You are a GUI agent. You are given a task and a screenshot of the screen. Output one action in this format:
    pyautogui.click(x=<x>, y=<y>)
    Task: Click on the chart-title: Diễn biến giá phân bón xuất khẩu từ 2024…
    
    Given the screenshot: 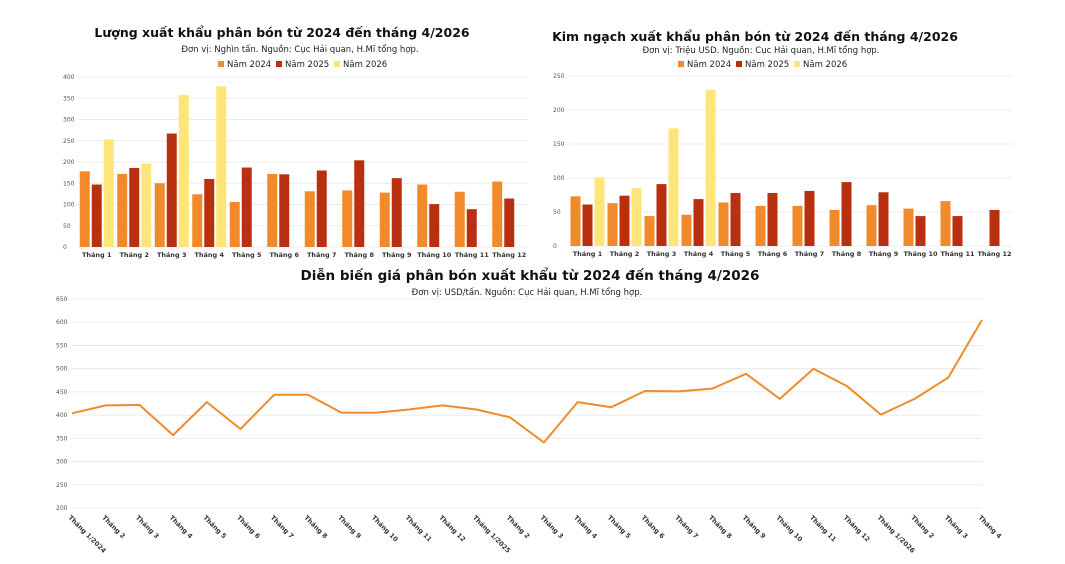 What is the action you would take?
    pyautogui.click(x=530, y=275)
    